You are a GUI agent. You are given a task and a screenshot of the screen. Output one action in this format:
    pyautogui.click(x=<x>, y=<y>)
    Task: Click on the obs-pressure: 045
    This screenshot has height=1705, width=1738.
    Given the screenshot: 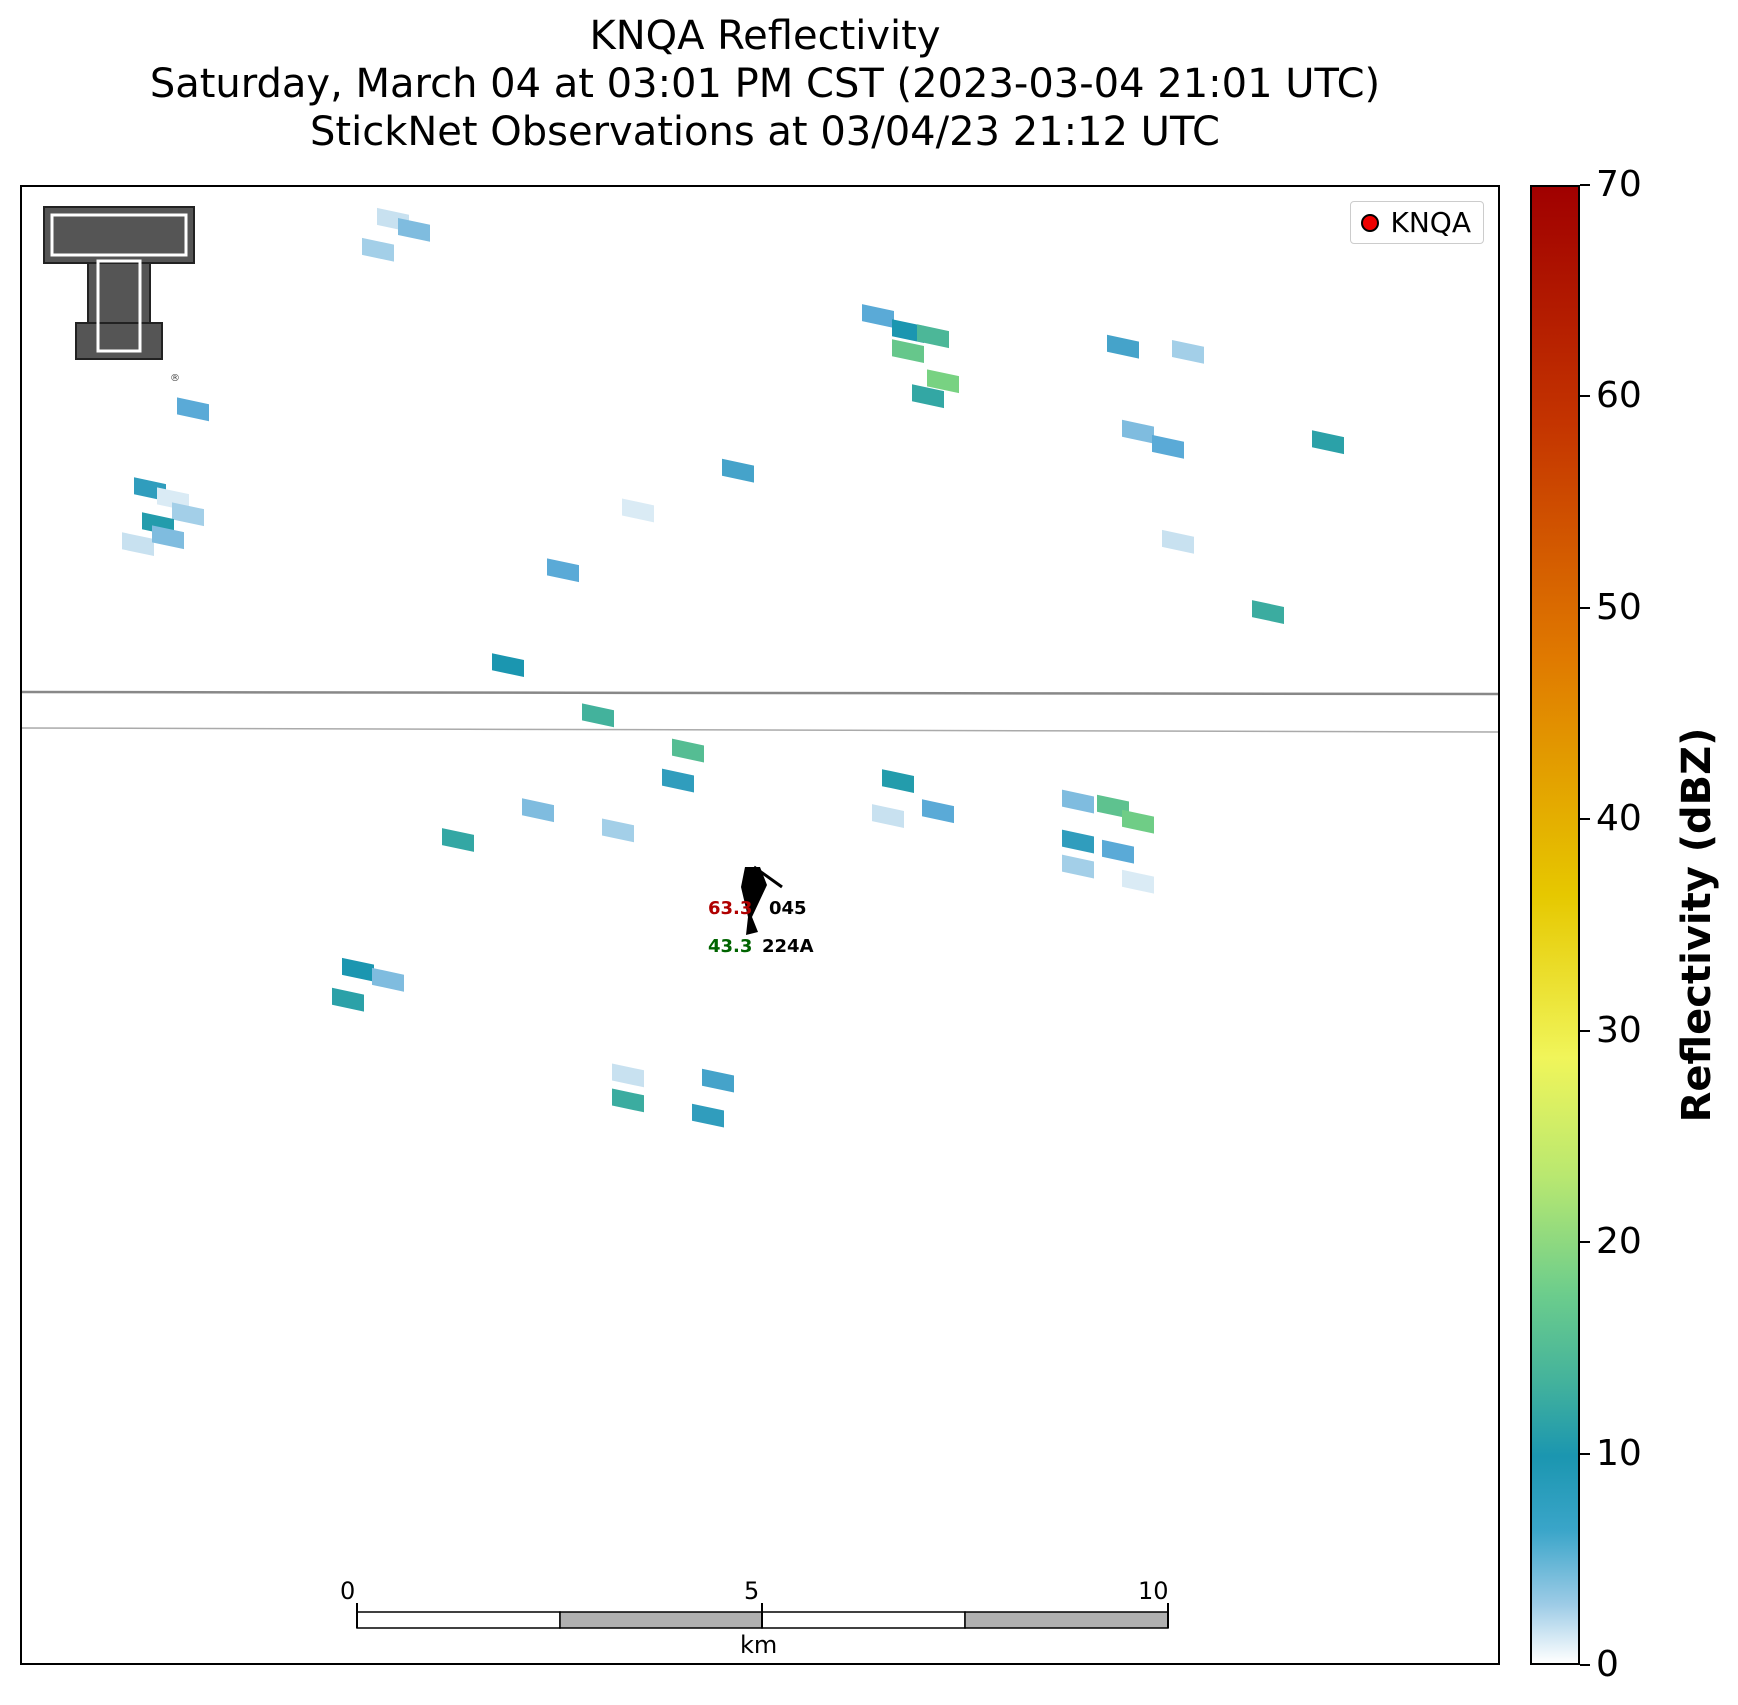 What is the action you would take?
    pyautogui.click(x=788, y=908)
    